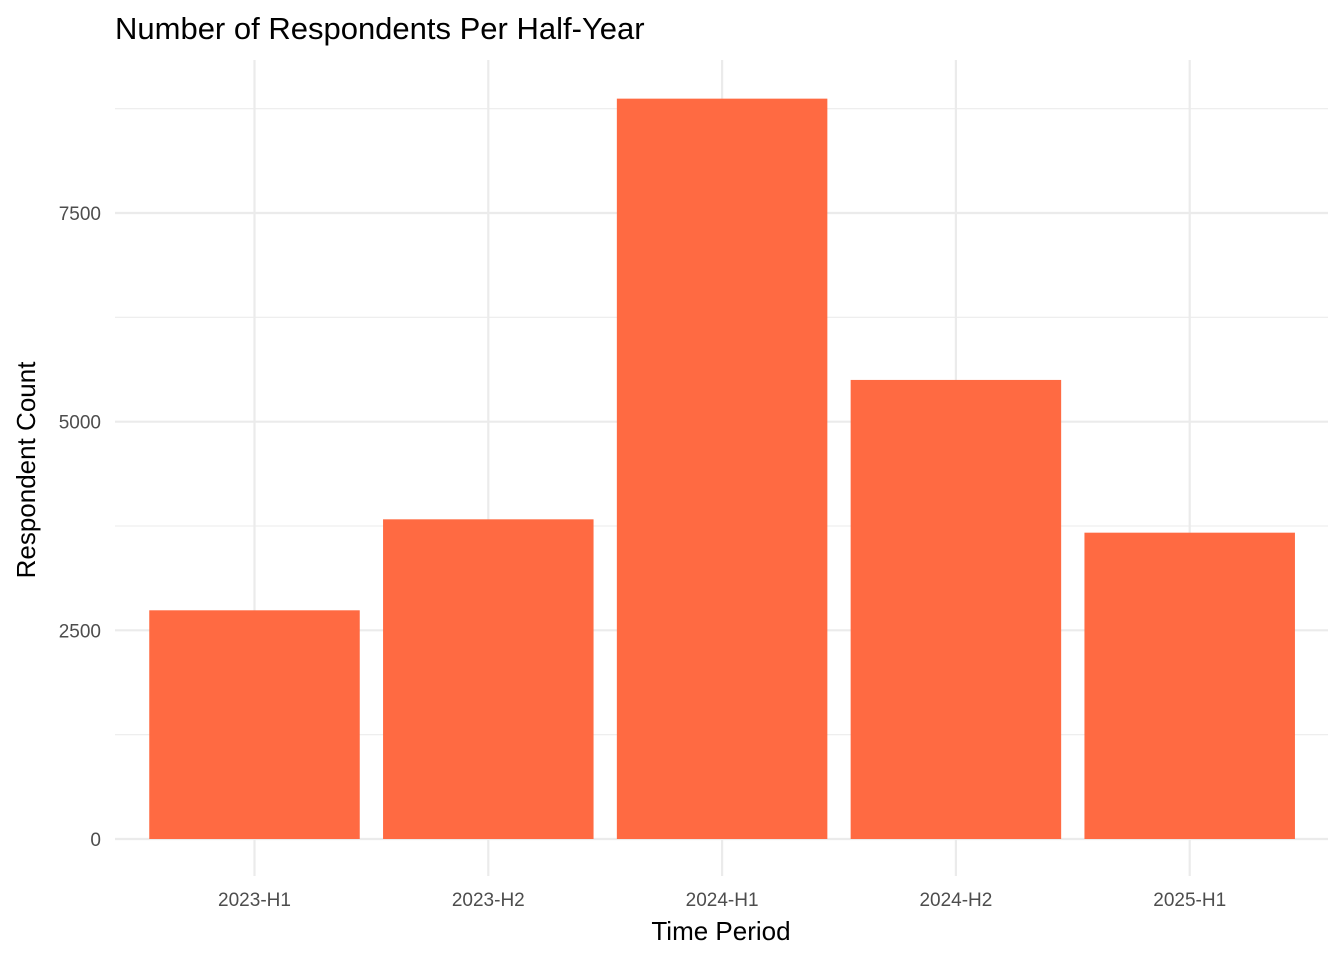  I want to click on y-tick-label: 5000, so click(80, 423).